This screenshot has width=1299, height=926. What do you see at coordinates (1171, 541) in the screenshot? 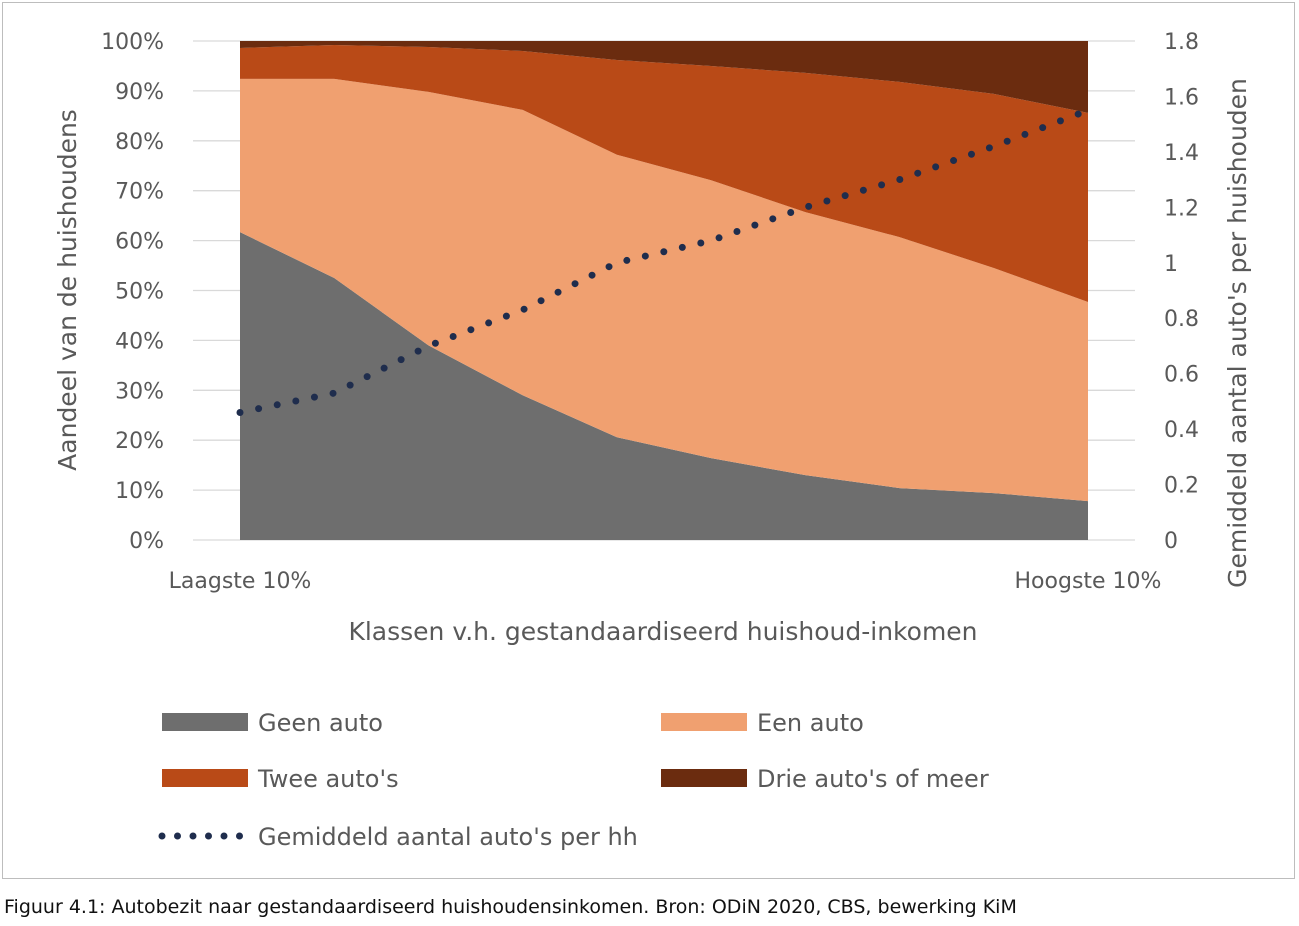
I see `y2-tick-label: 0` at bounding box center [1171, 541].